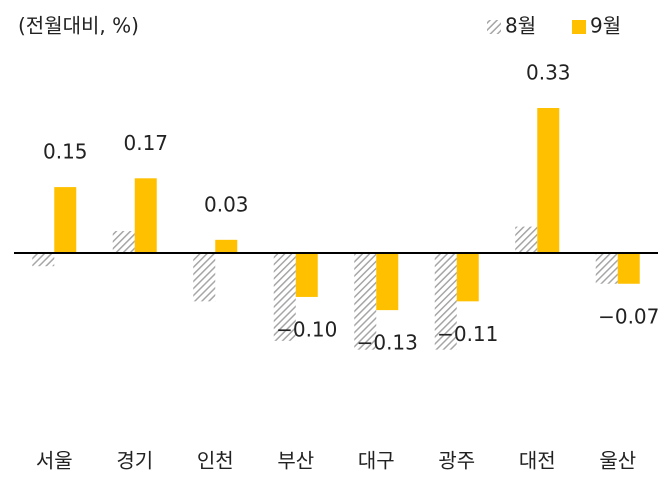  Describe the element at coordinates (467, 334) in the screenshot. I see `data-label: −0.11` at that location.